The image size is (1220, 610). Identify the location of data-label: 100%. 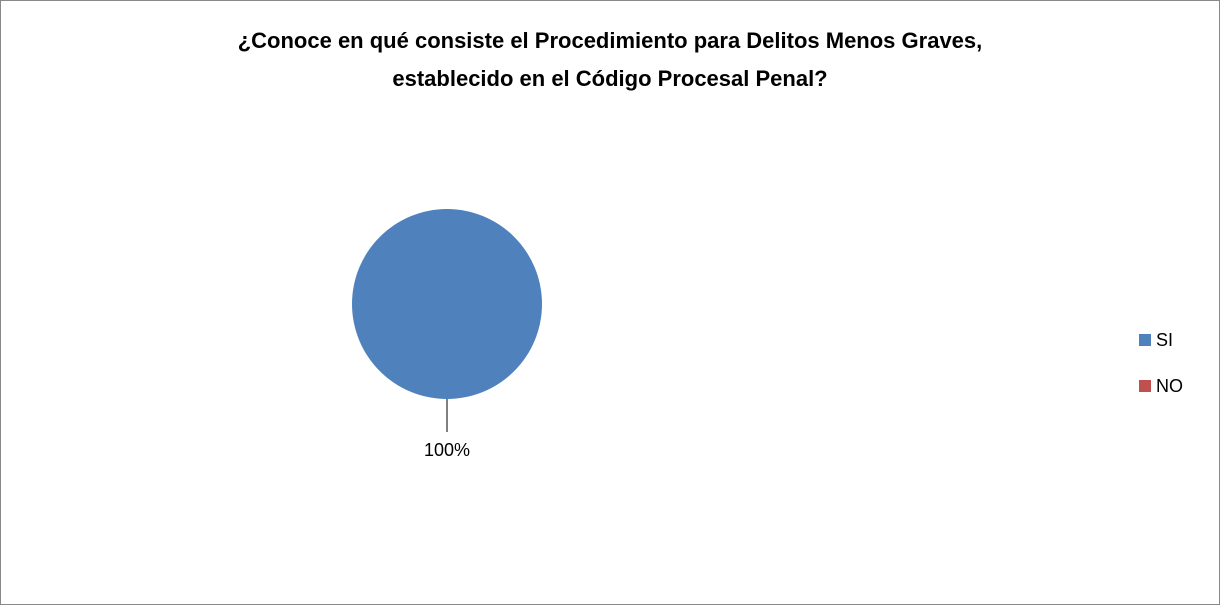
(447, 450).